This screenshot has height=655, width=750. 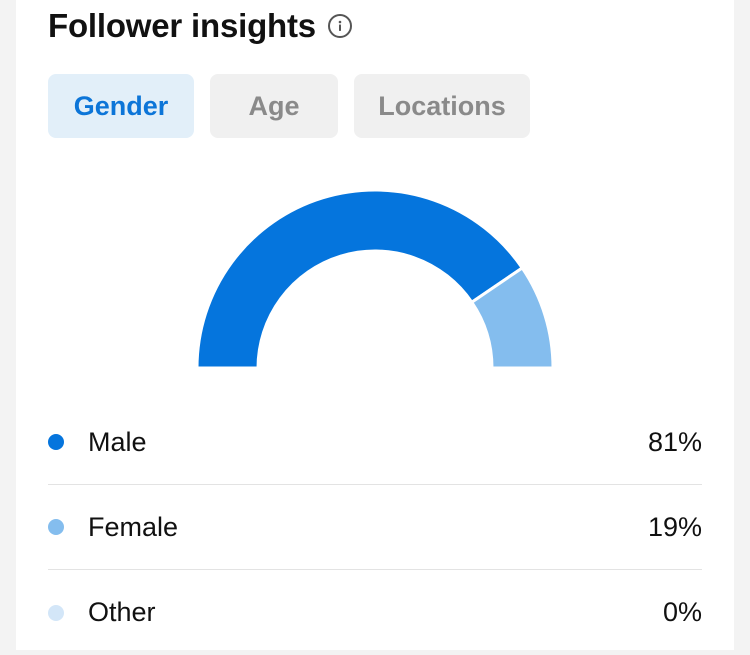 What do you see at coordinates (56, 612) in the screenshot?
I see `legend-dot-other` at bounding box center [56, 612].